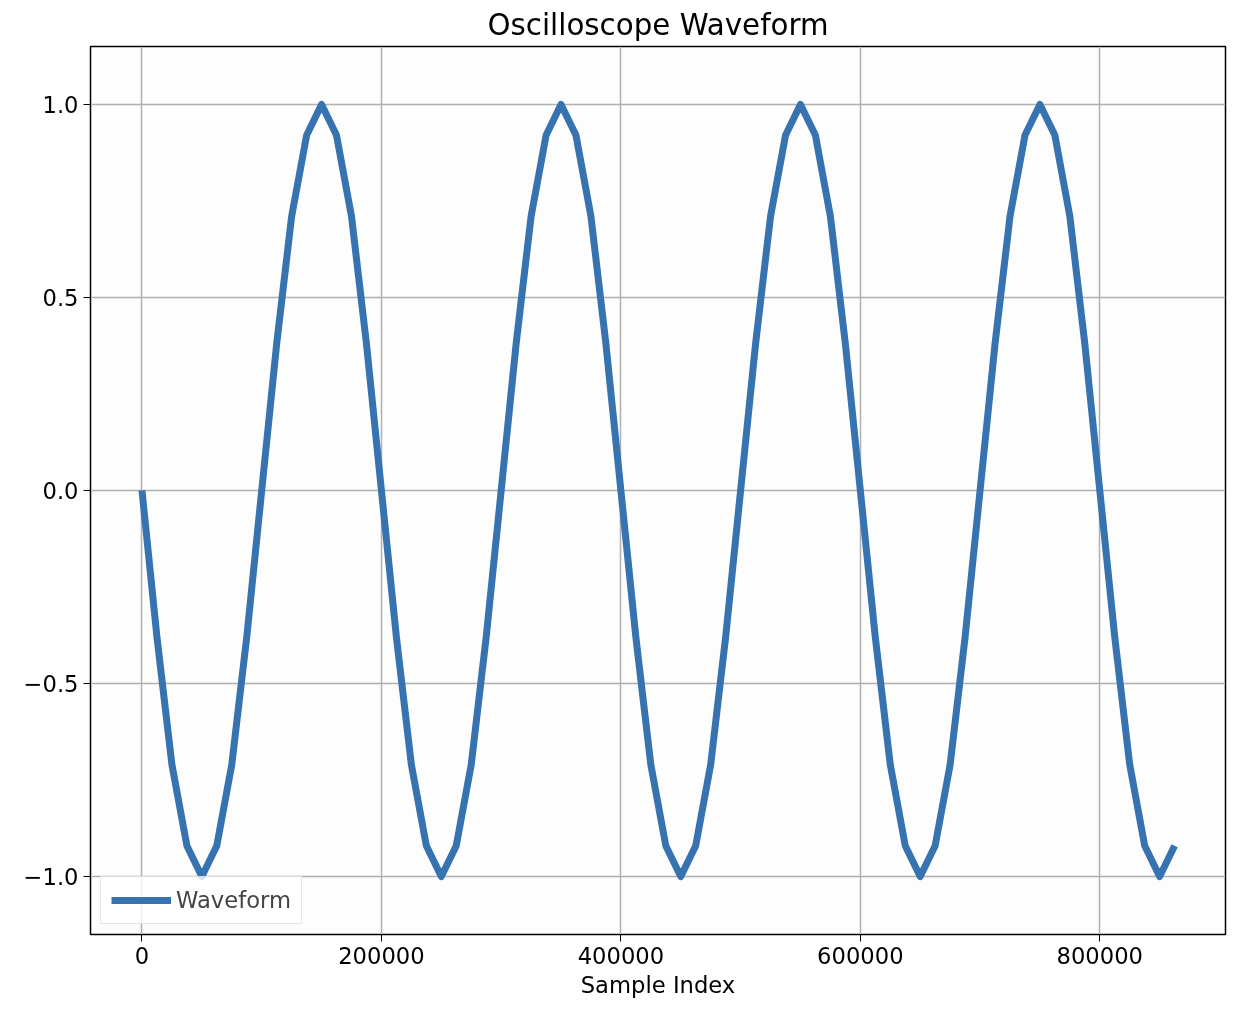 The height and width of the screenshot is (1010, 1243). What do you see at coordinates (381, 955) in the screenshot?
I see `x-tick-label: 200000` at bounding box center [381, 955].